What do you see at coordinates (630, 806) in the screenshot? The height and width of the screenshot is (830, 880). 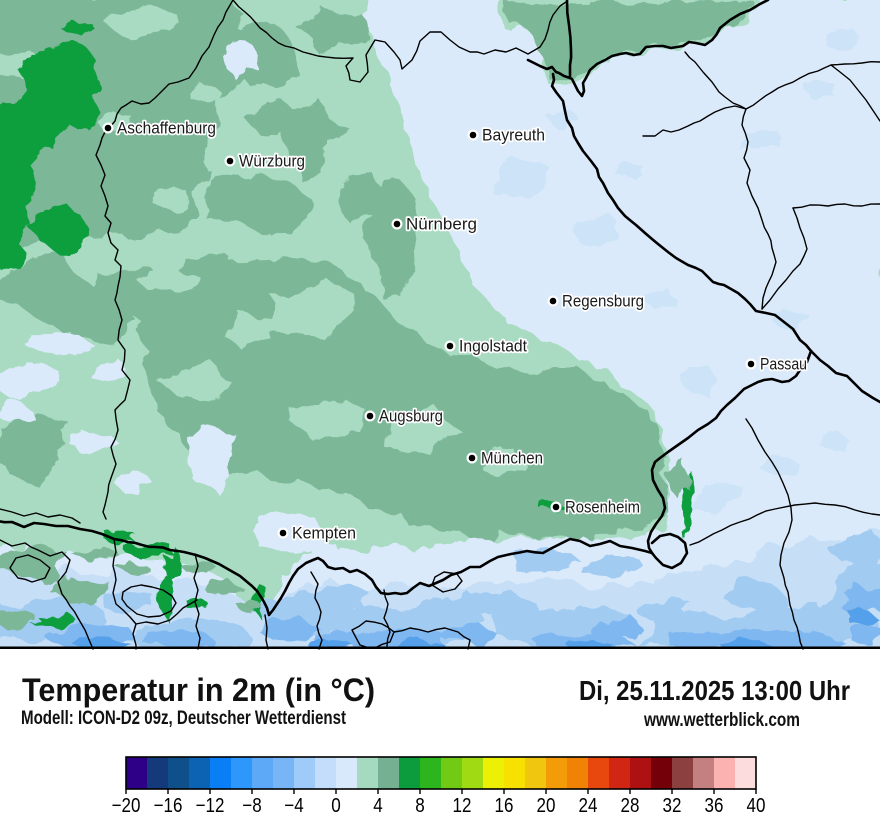 I see `svg-text: 28` at bounding box center [630, 806].